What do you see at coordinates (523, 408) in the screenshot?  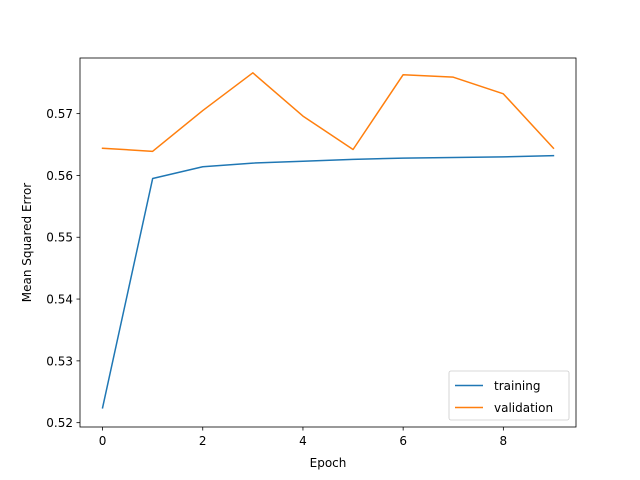 I see `legend-label-validation: validation` at bounding box center [523, 408].